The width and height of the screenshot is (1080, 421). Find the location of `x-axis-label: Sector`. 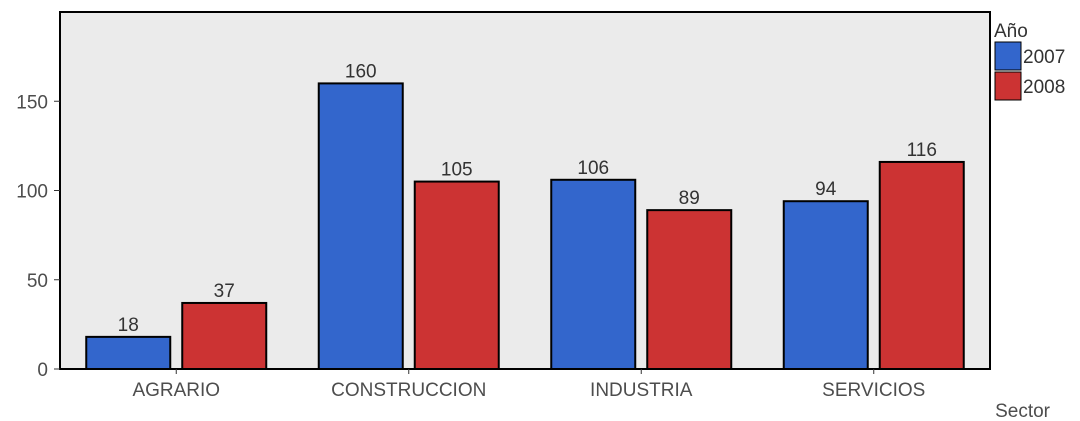

x-axis-label: Sector is located at coordinates (1023, 411).